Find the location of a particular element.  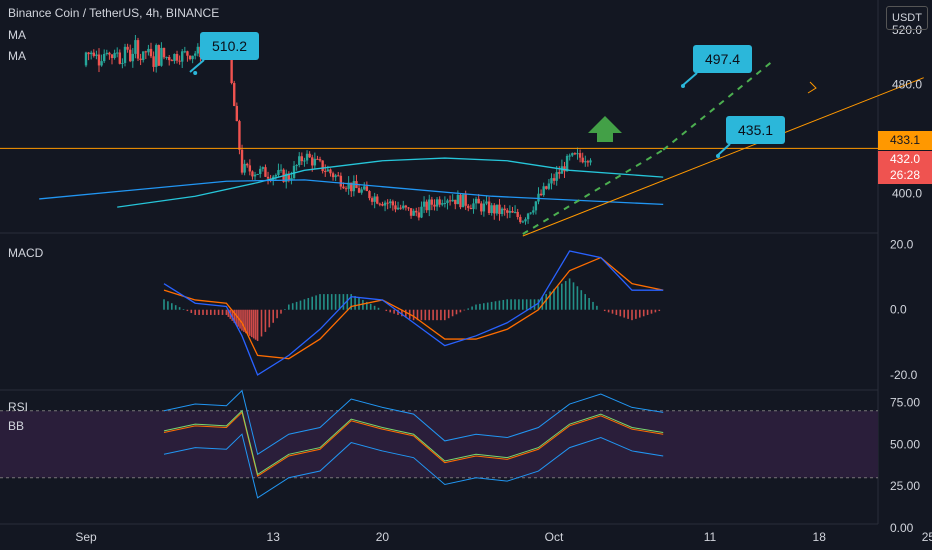

macd-title: MACD is located at coordinates (26, 253).